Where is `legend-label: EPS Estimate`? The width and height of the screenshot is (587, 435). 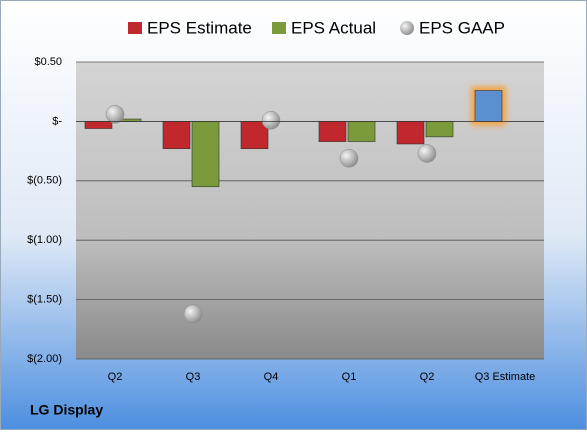 legend-label: EPS Estimate is located at coordinates (199, 27).